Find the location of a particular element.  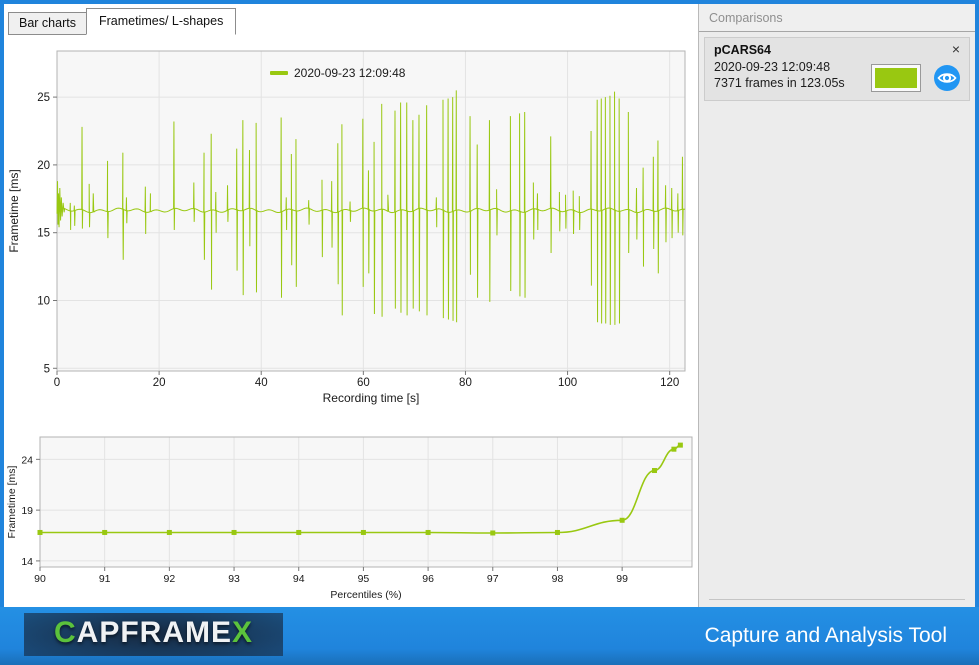

tab-bar-charts: Bar charts is located at coordinates (47, 23).